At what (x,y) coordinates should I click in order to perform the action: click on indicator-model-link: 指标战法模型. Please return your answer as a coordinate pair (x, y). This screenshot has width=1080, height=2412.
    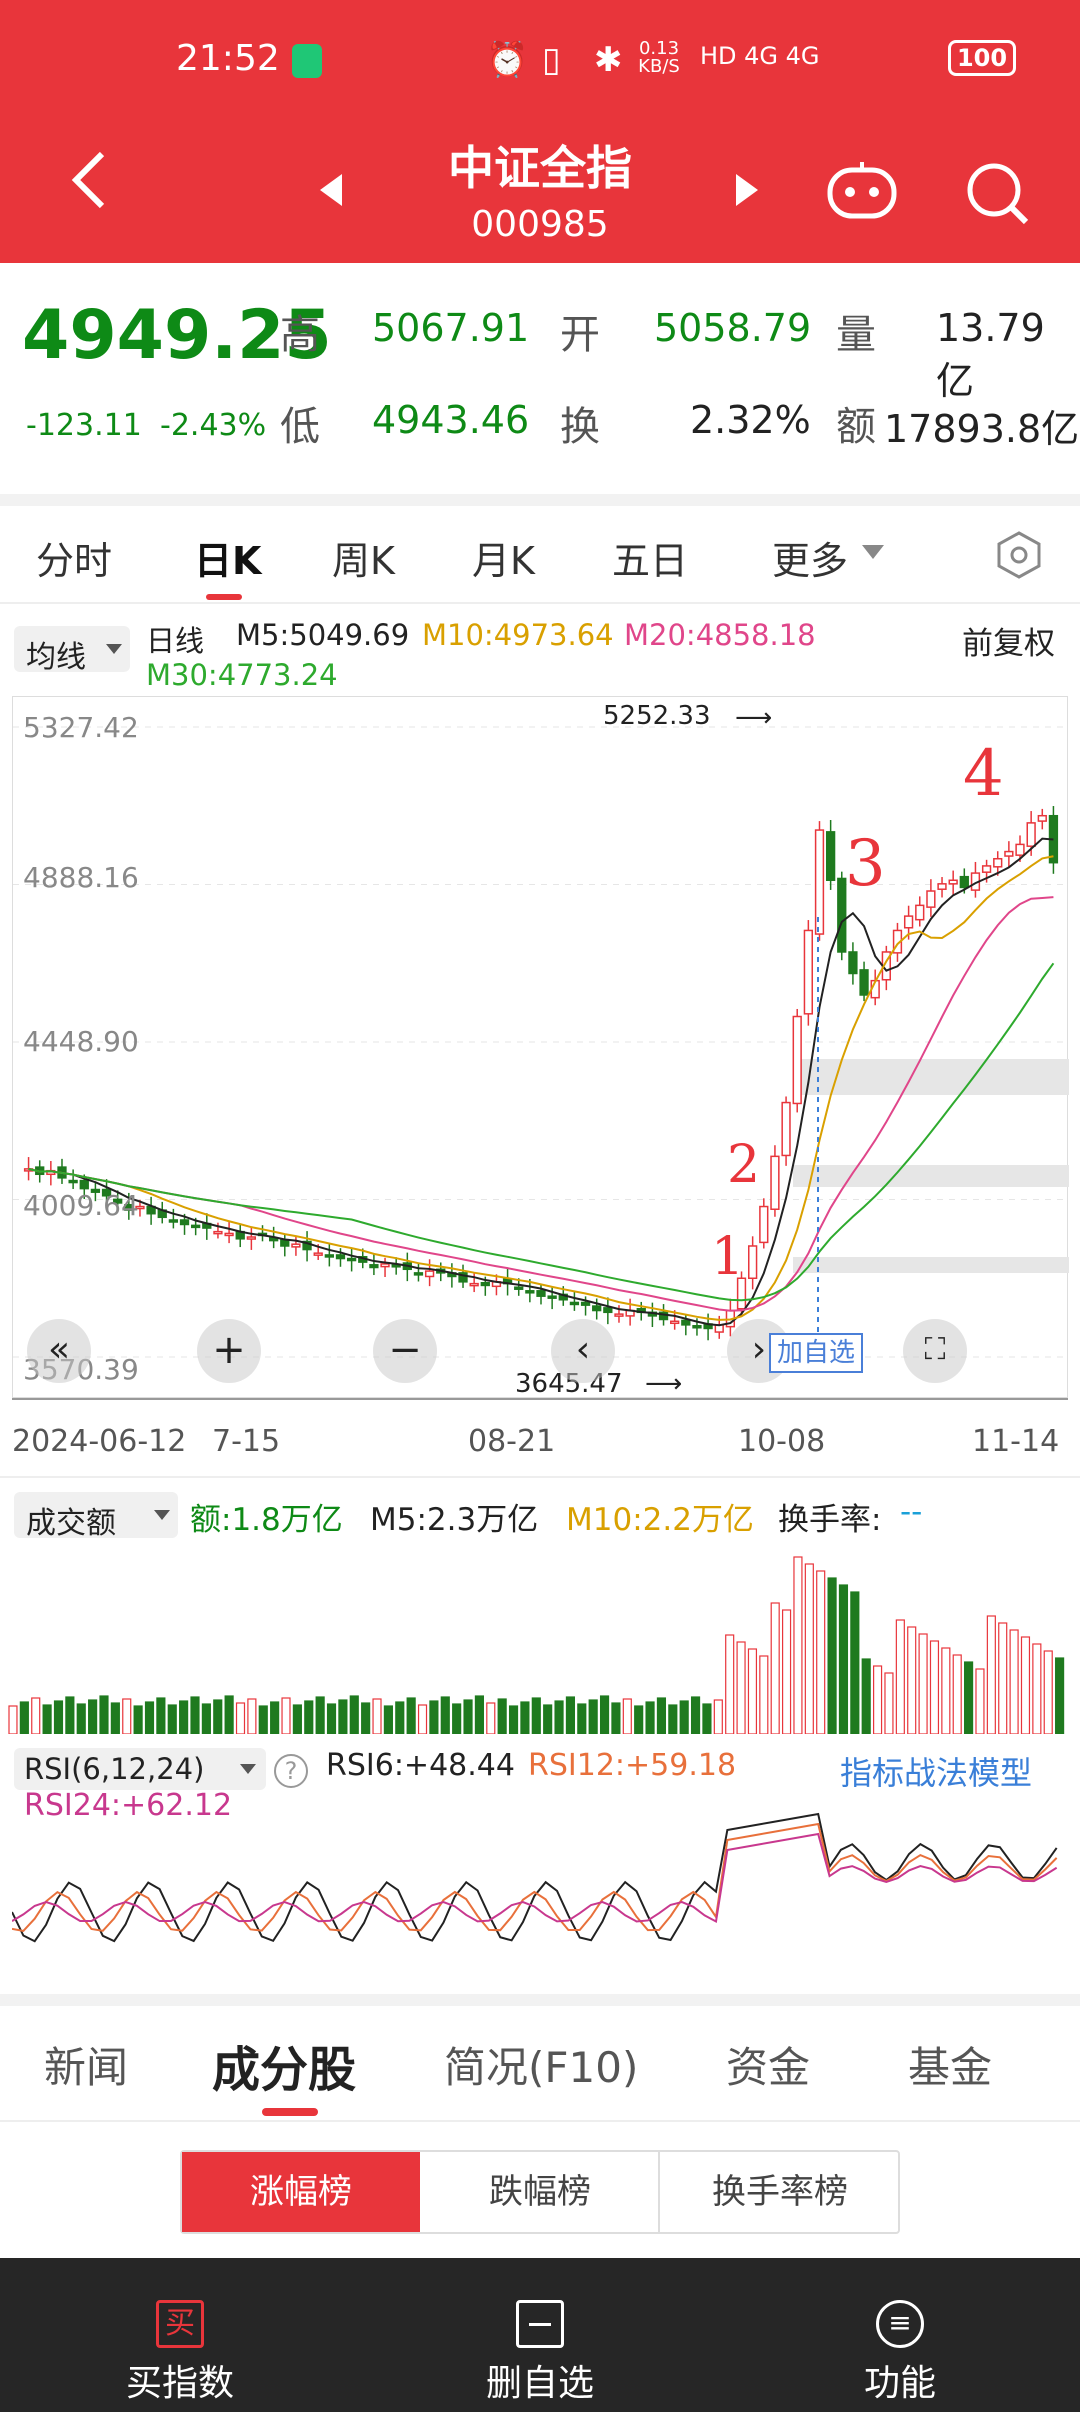
    Looking at the image, I should click on (936, 1773).